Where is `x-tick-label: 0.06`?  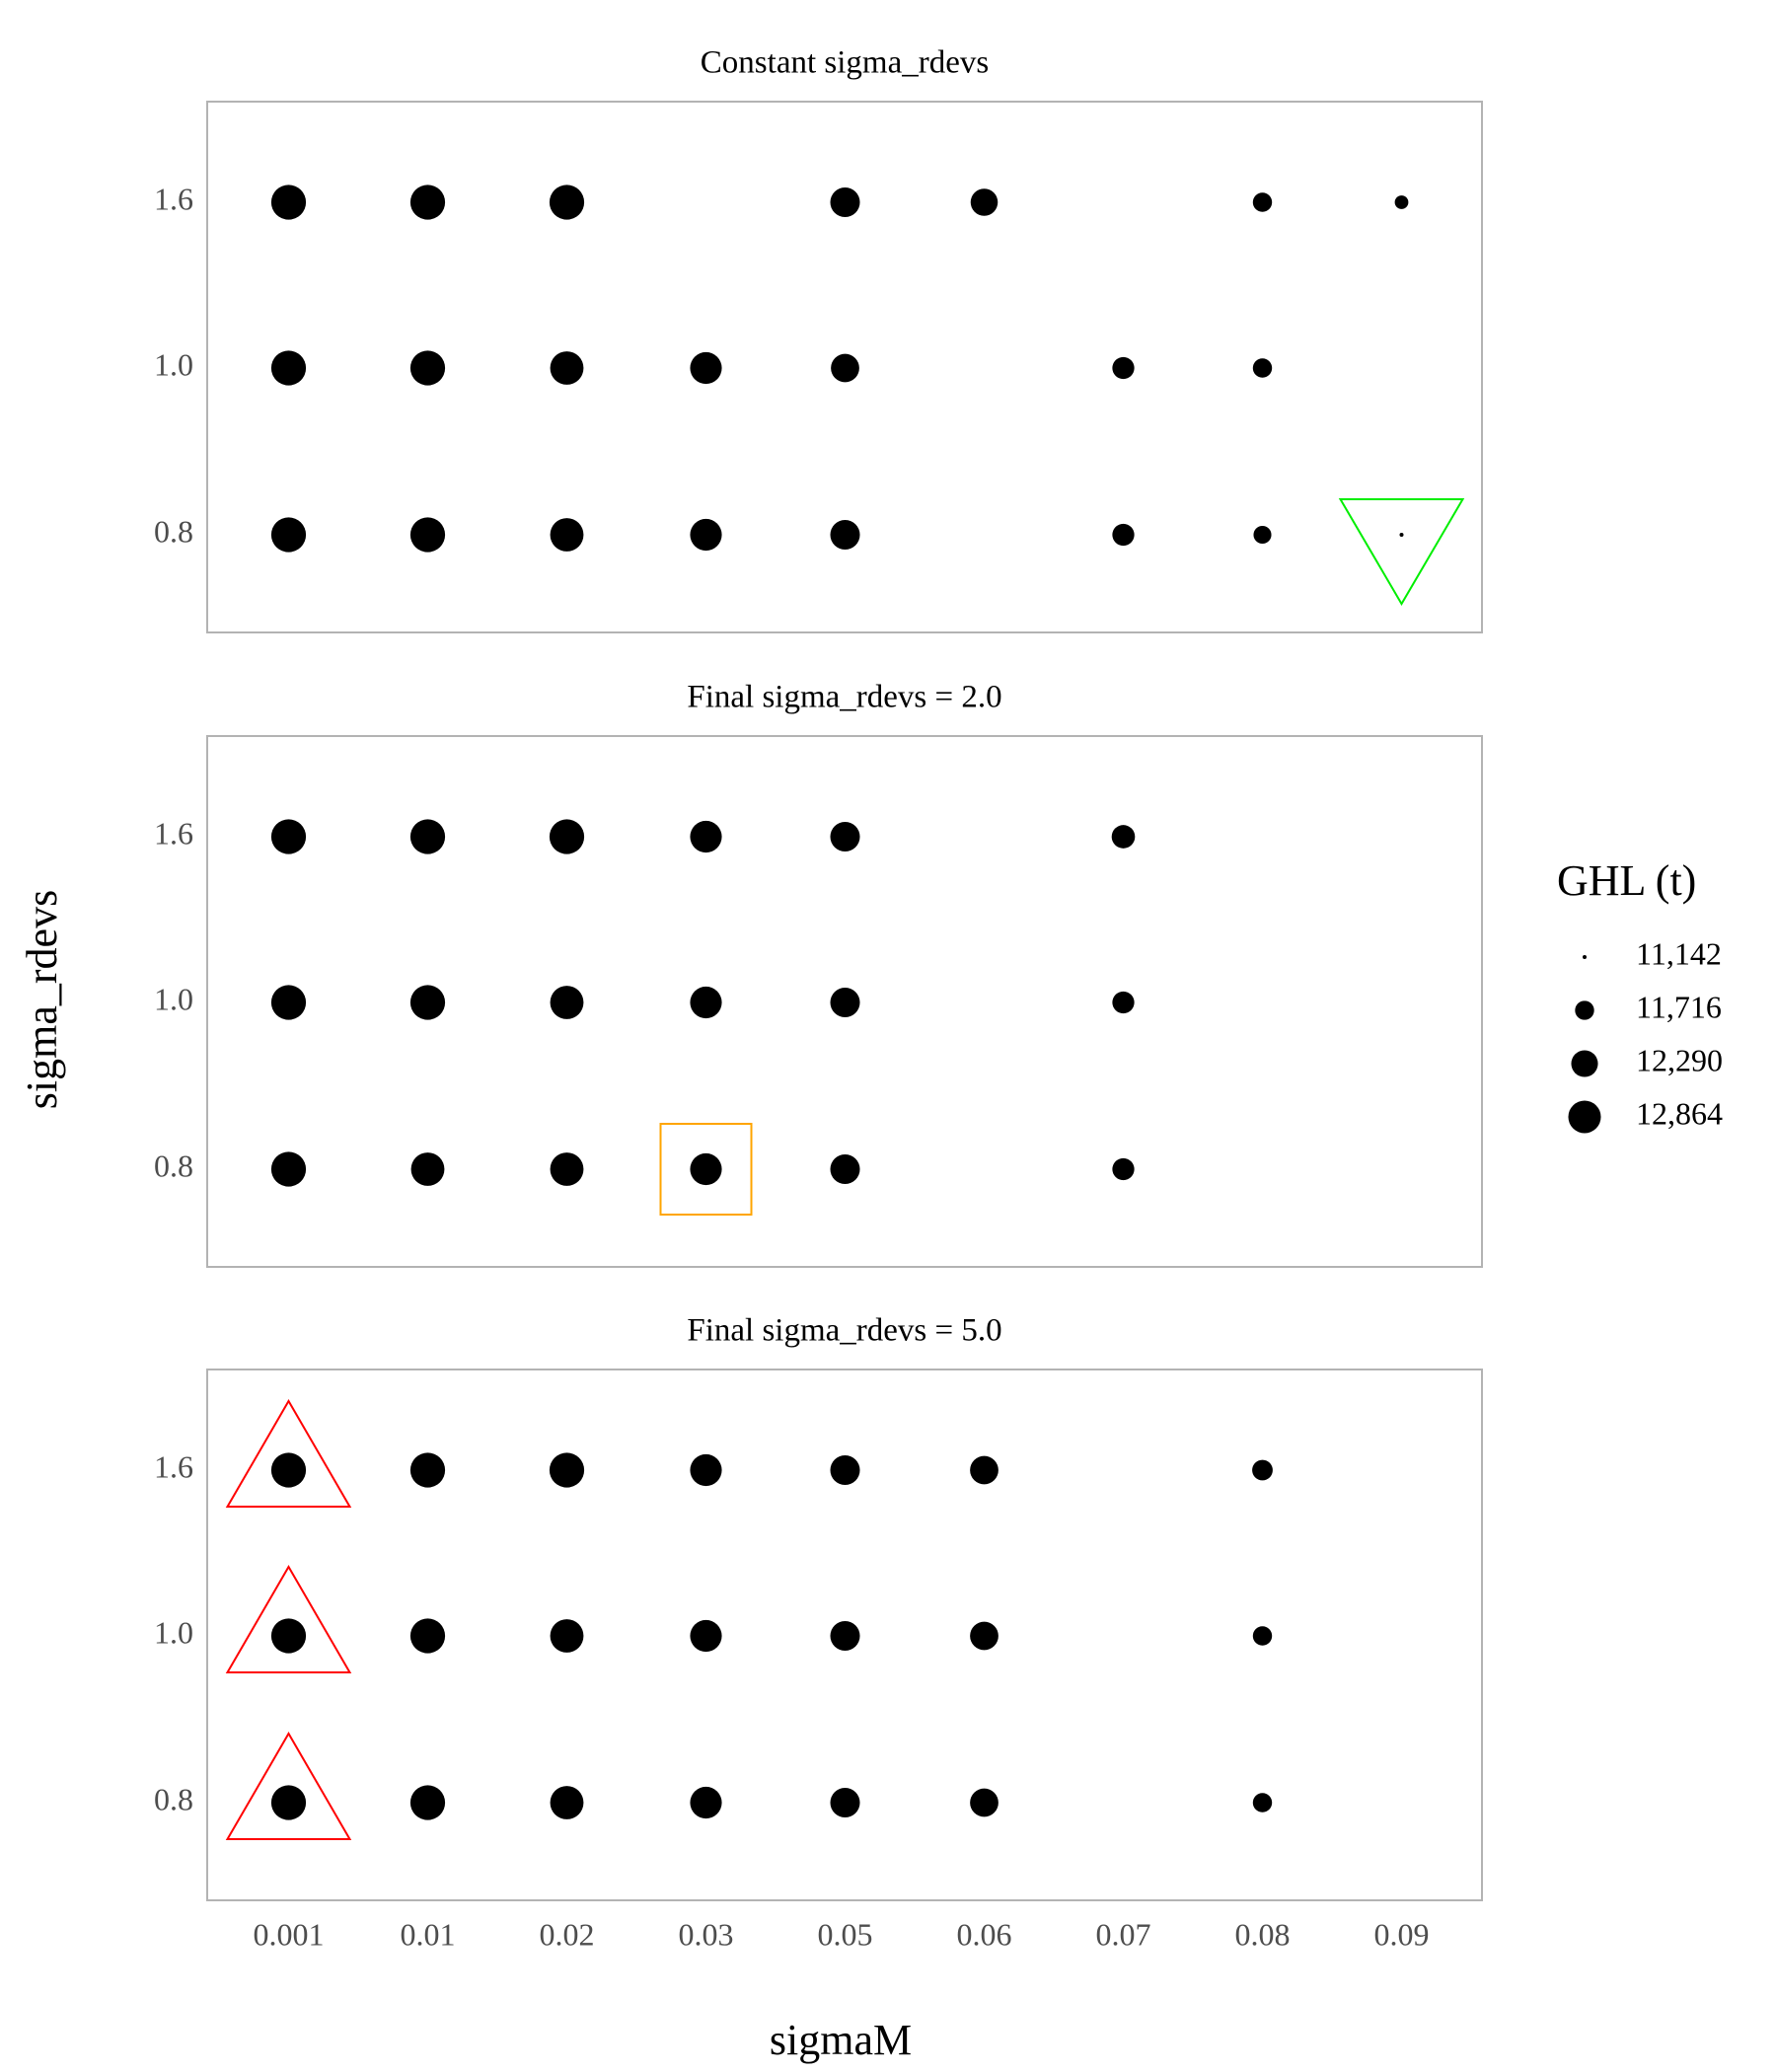 x-tick-label: 0.06 is located at coordinates (985, 1934).